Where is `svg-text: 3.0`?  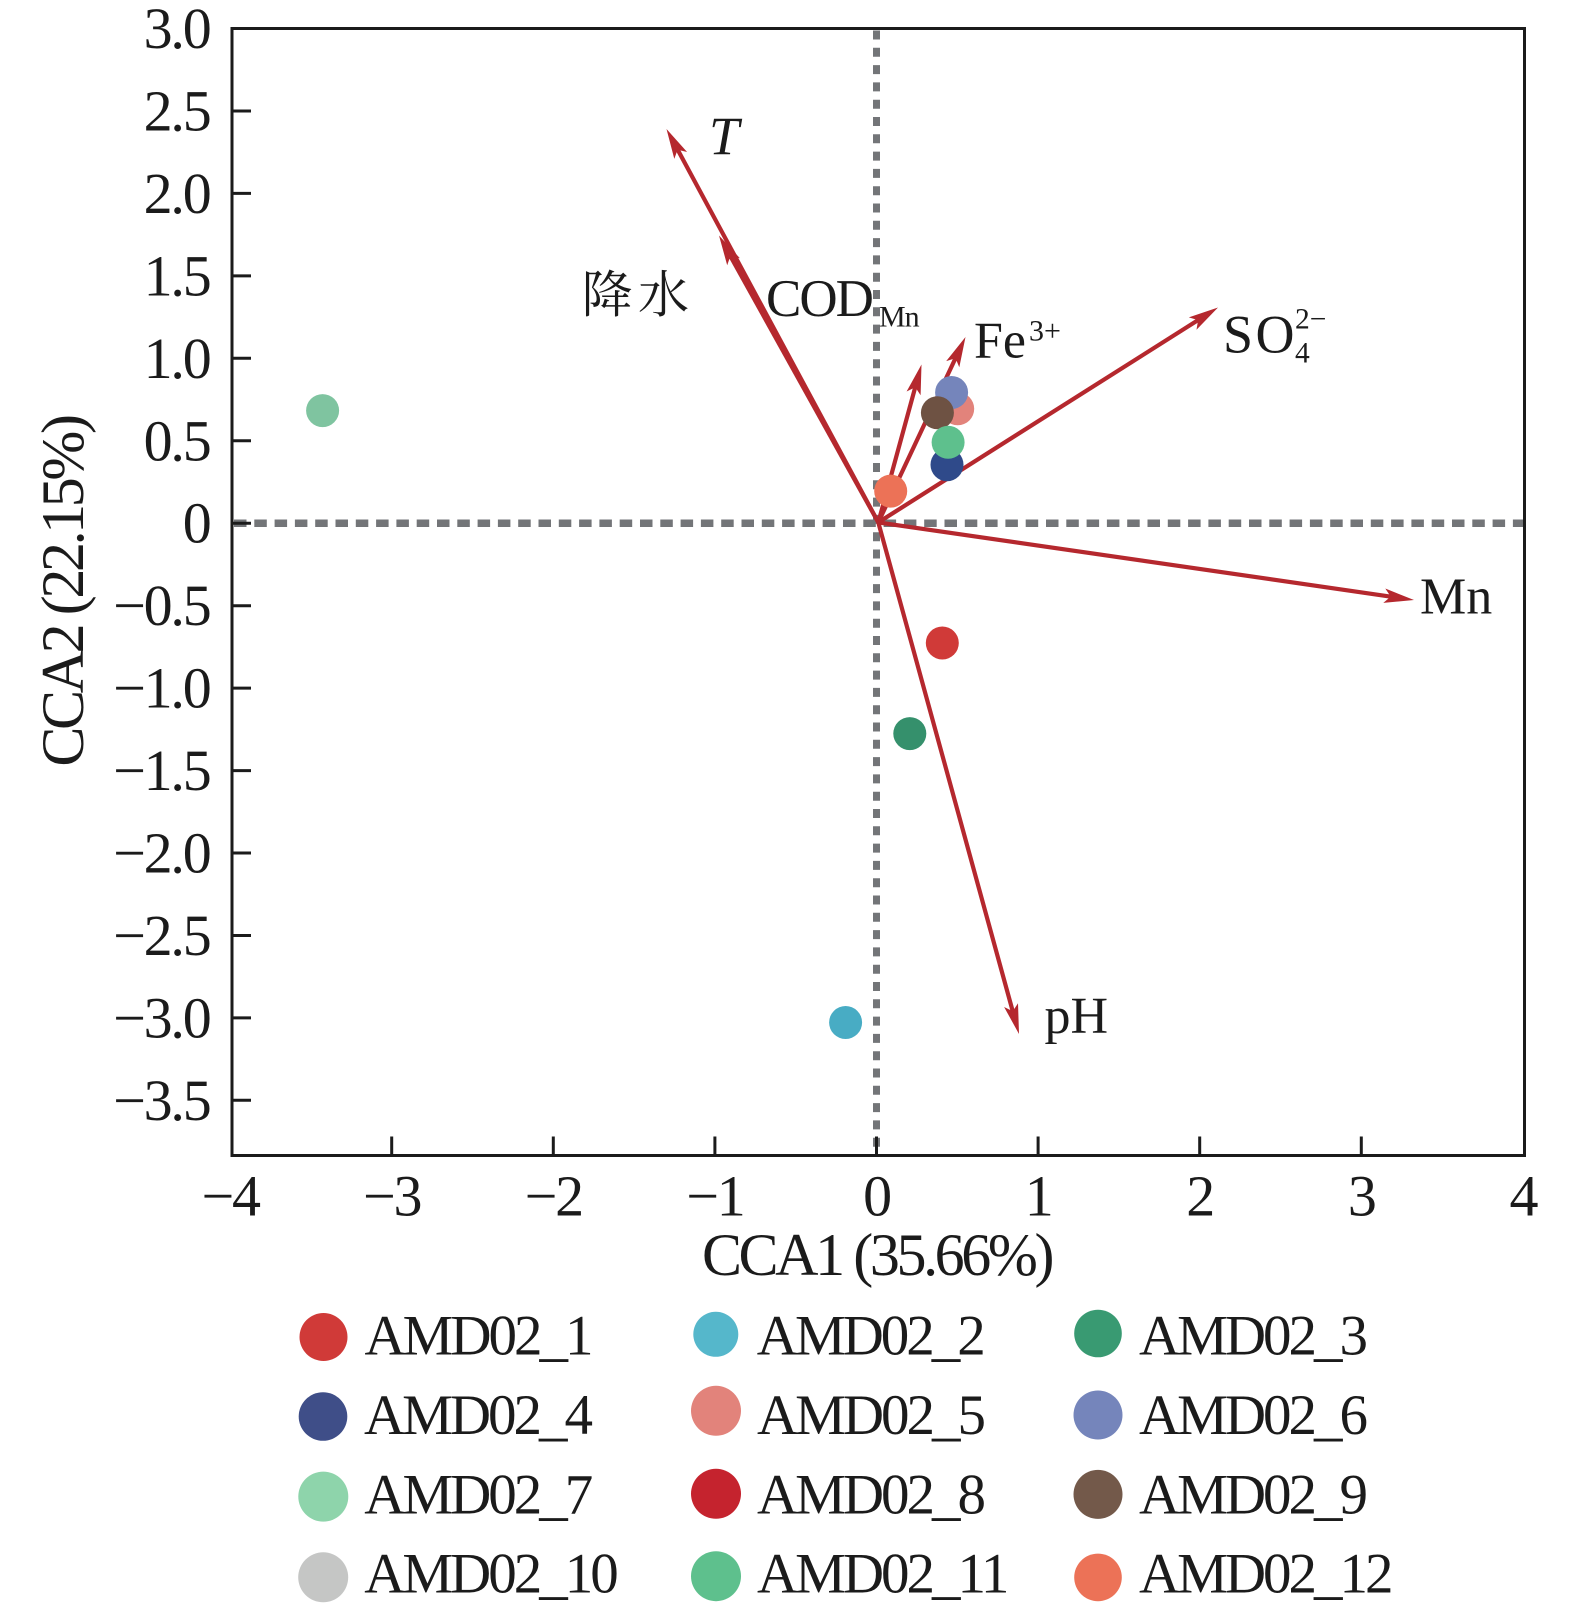 svg-text: 3.0 is located at coordinates (177, 30).